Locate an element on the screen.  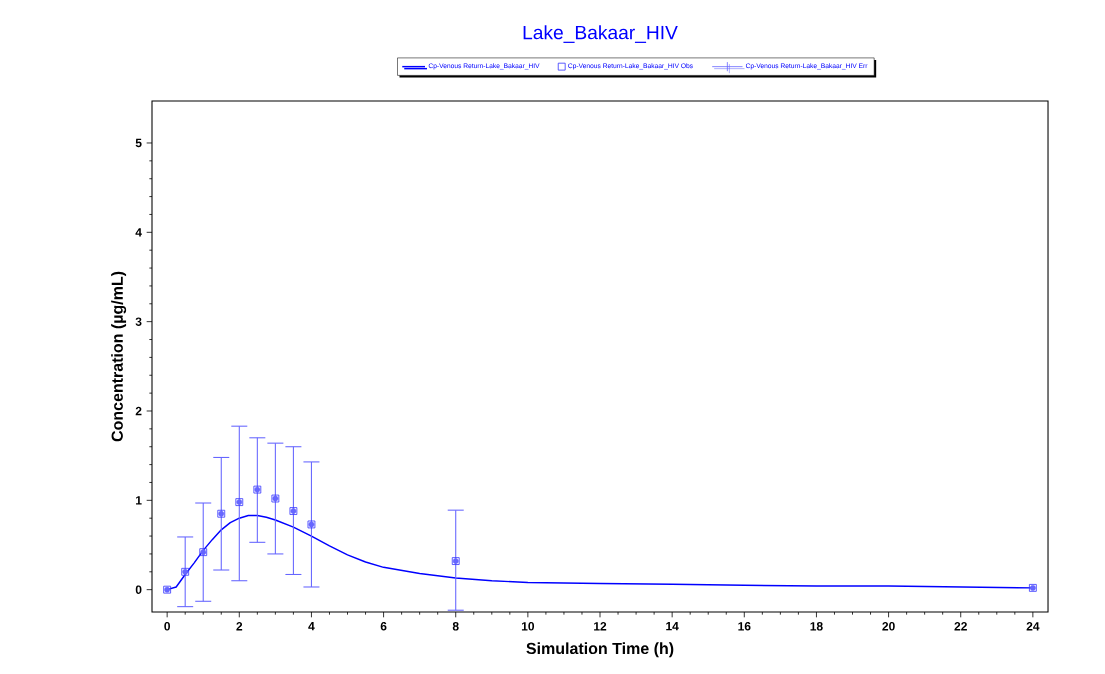
x-tick-label: 16 is located at coordinates (744, 626).